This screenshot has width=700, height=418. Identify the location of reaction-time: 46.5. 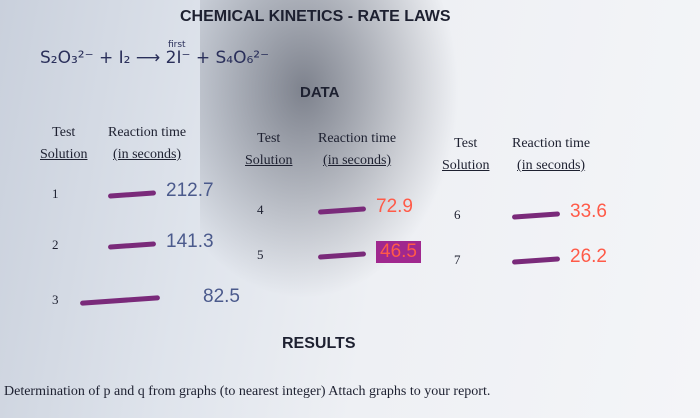
(398, 252).